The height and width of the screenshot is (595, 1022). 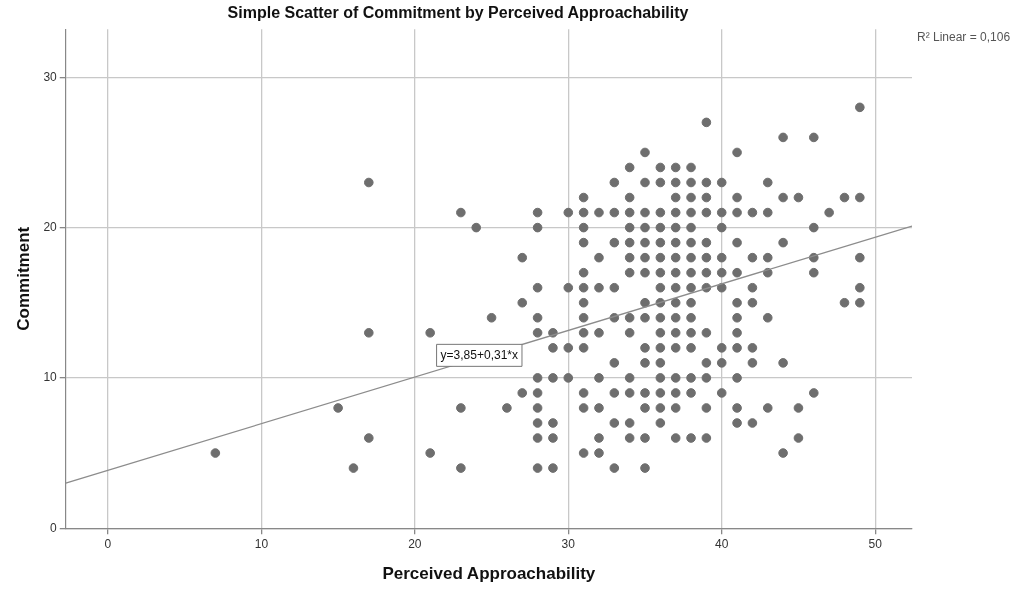 What do you see at coordinates (54, 527) in the screenshot?
I see `y-tick-label: 0` at bounding box center [54, 527].